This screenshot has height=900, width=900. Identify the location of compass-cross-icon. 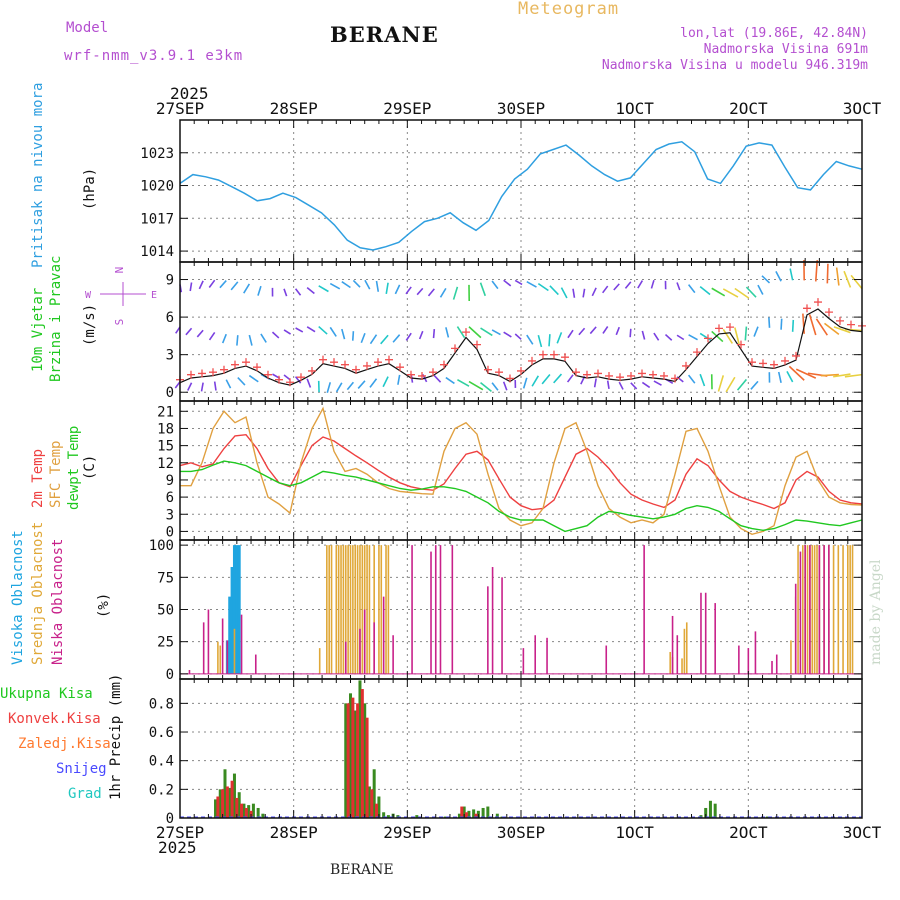
(123, 294).